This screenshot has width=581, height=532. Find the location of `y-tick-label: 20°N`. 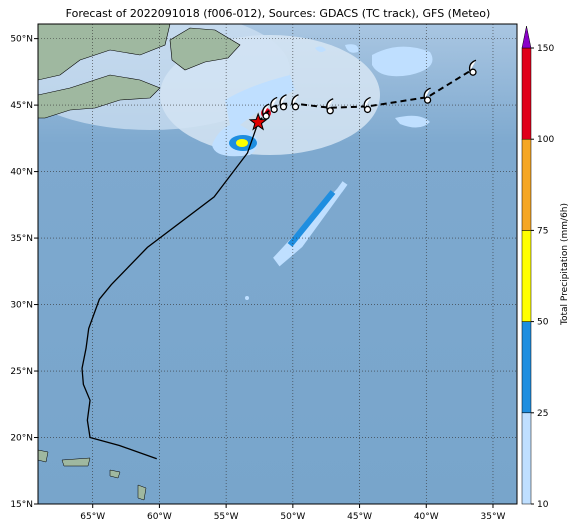

y-tick-label: 20°N is located at coordinates (21, 439).